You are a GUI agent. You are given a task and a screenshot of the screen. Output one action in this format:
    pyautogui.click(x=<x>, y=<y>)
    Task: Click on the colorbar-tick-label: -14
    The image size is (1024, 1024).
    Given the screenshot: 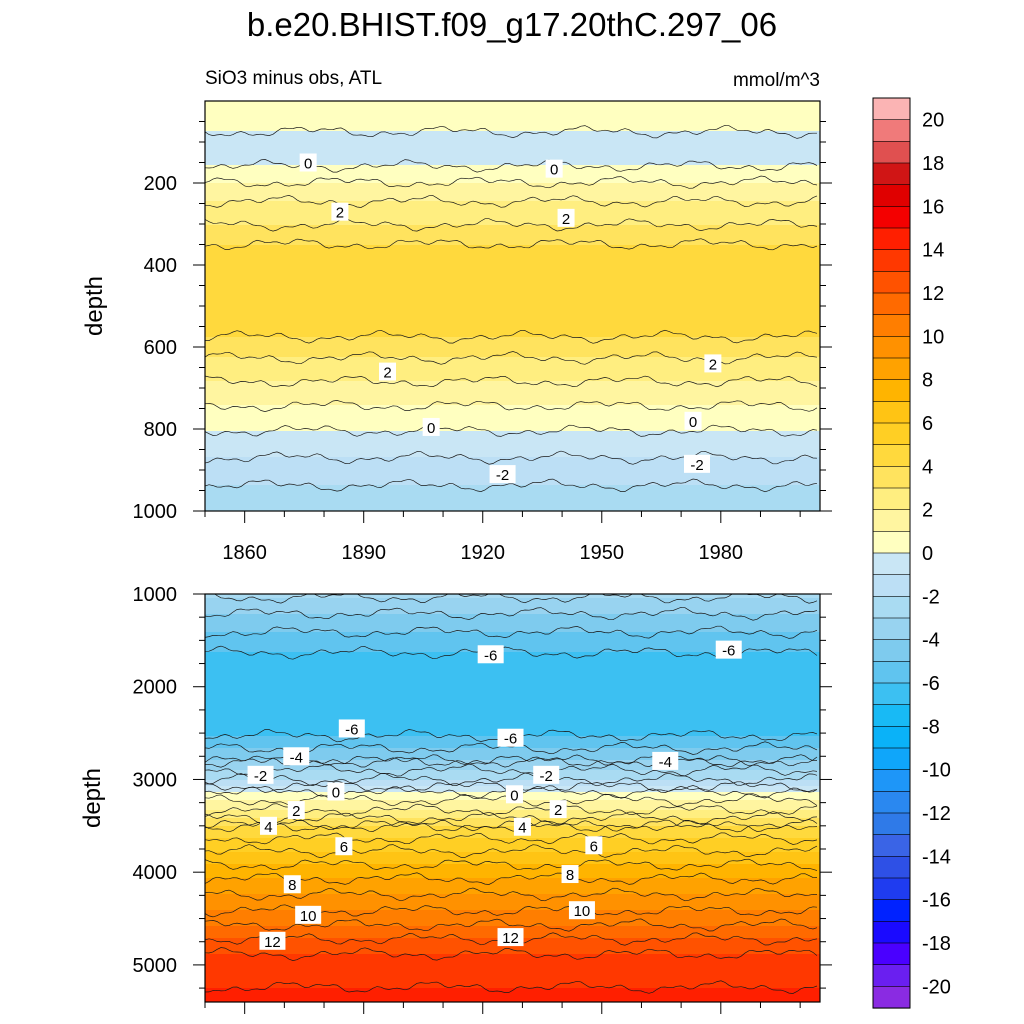 What is the action you would take?
    pyautogui.click(x=936, y=857)
    